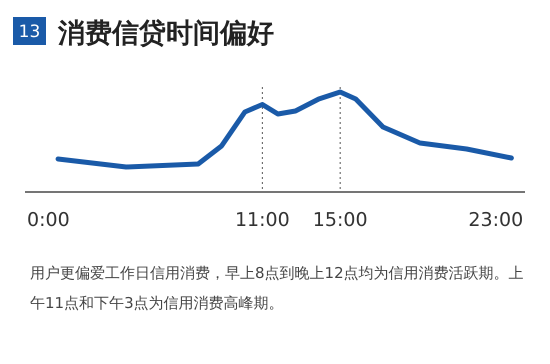 This screenshot has height=364, width=550. What do you see at coordinates (165, 33) in the screenshot?
I see `chart-title: 消费信贷时间偏好` at bounding box center [165, 33].